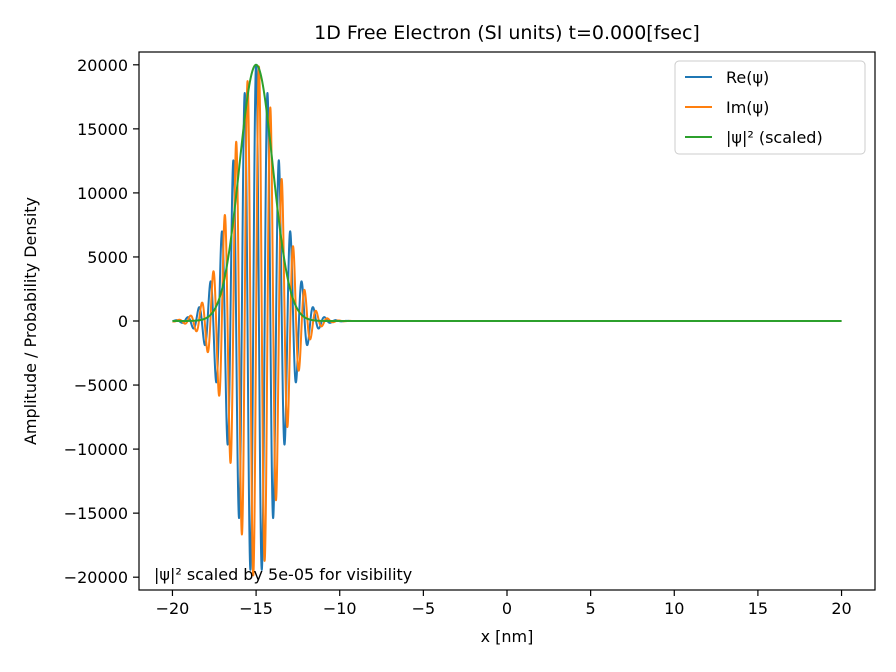  I want to click on y-tick-label: 15000, so click(102, 129).